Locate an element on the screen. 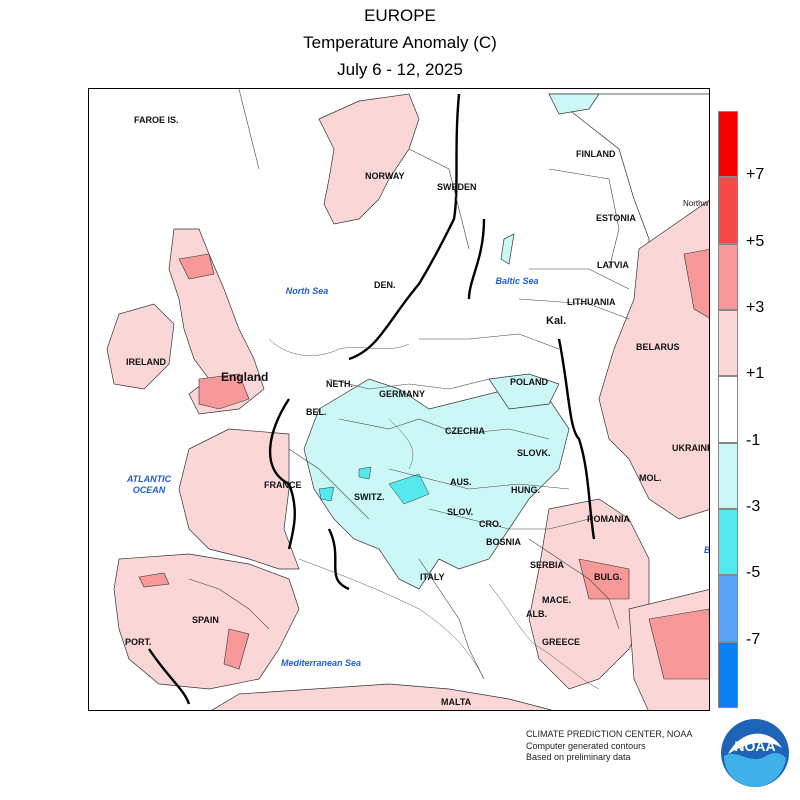 The width and height of the screenshot is (800, 800). label-croatia: CRO. is located at coordinates (490, 524).